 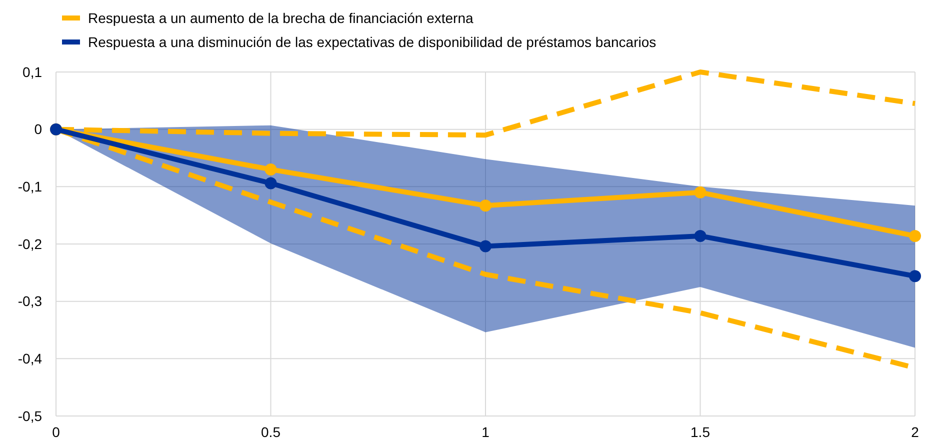 What do you see at coordinates (486, 432) in the screenshot?
I see `x-tick-label: 1` at bounding box center [486, 432].